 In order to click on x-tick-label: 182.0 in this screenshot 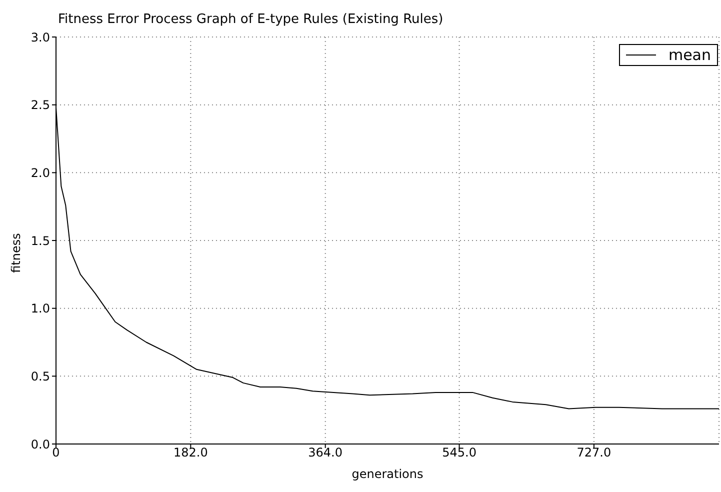, I will do `click(190, 453)`.